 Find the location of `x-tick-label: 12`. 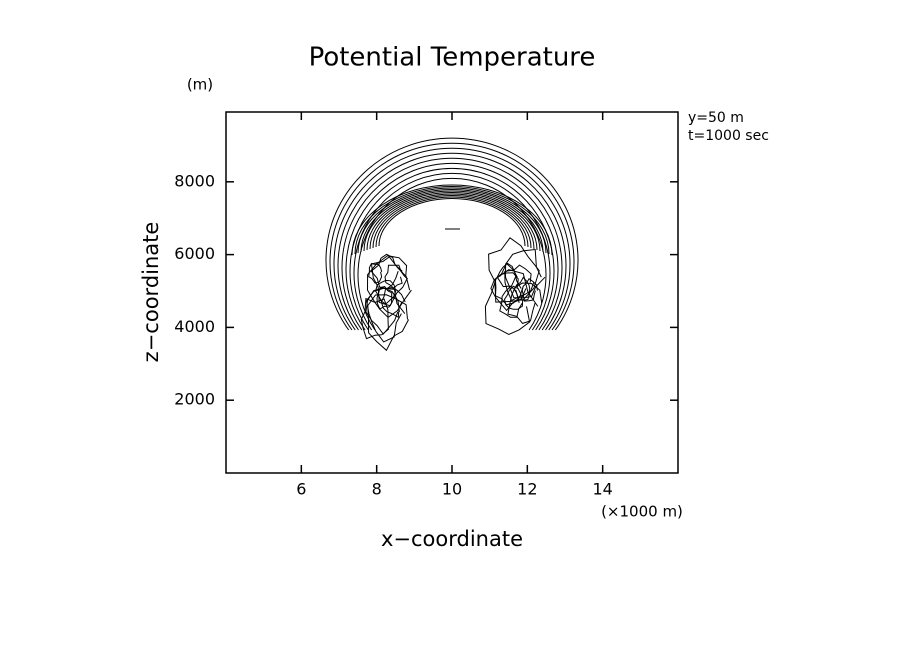

x-tick-label: 12 is located at coordinates (527, 489).